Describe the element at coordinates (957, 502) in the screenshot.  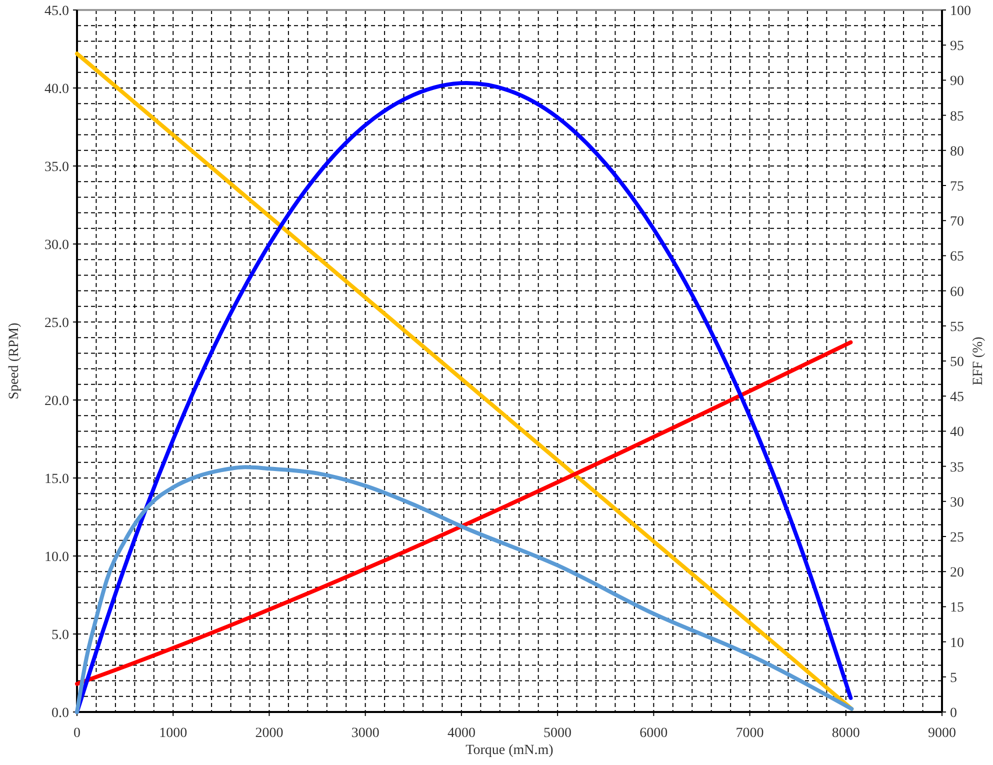
I see `y2-tick-label: 30` at that location.